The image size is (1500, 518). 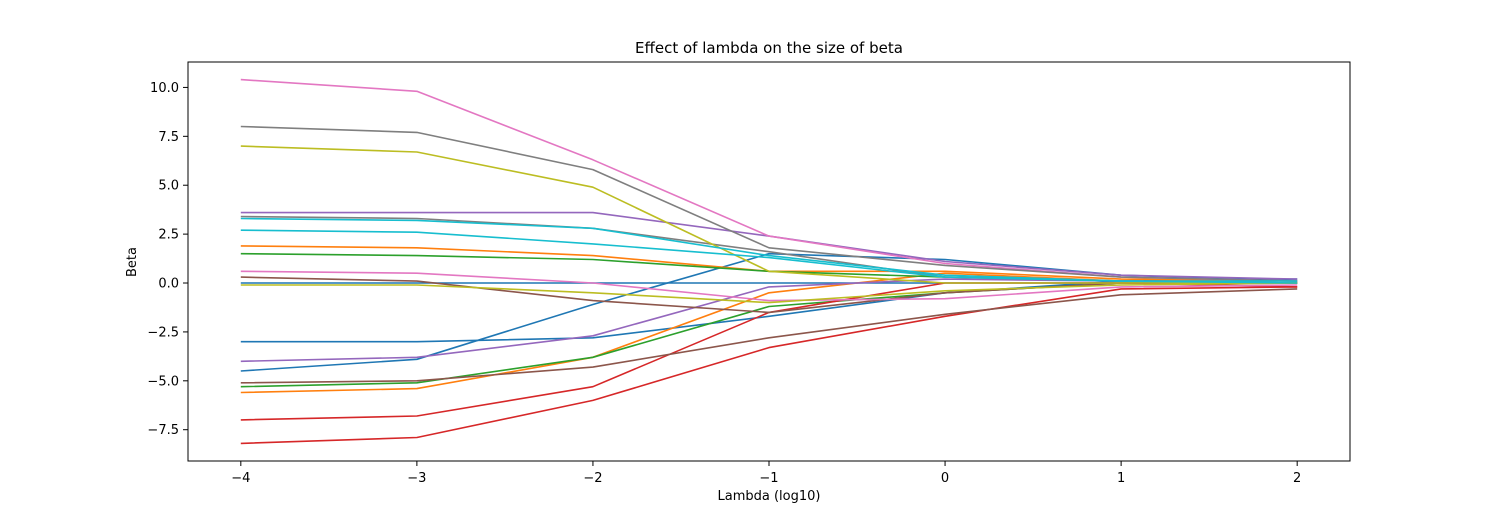 What do you see at coordinates (769, 496) in the screenshot?
I see `x-axis-label: Lambda (log10)` at bounding box center [769, 496].